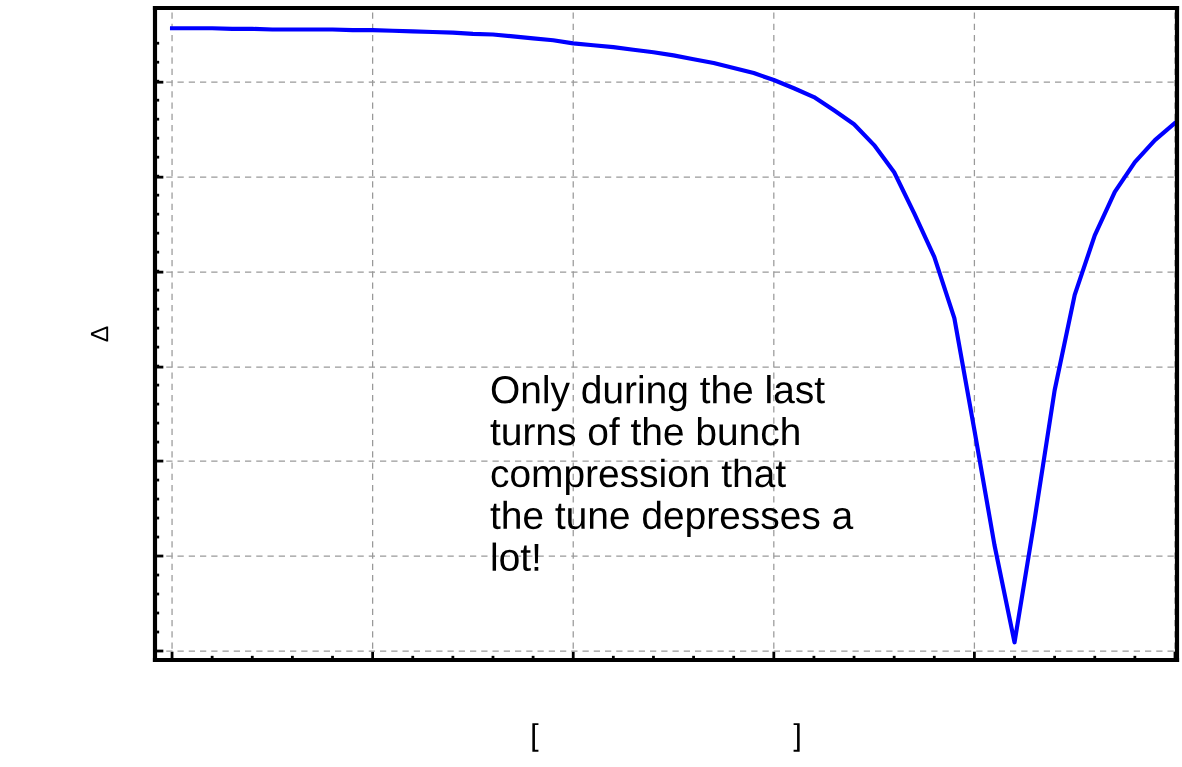 Image resolution: width=1182 pixels, height=767 pixels. Describe the element at coordinates (99, 334) in the screenshot. I see `y-axis-title: Δ` at that location.